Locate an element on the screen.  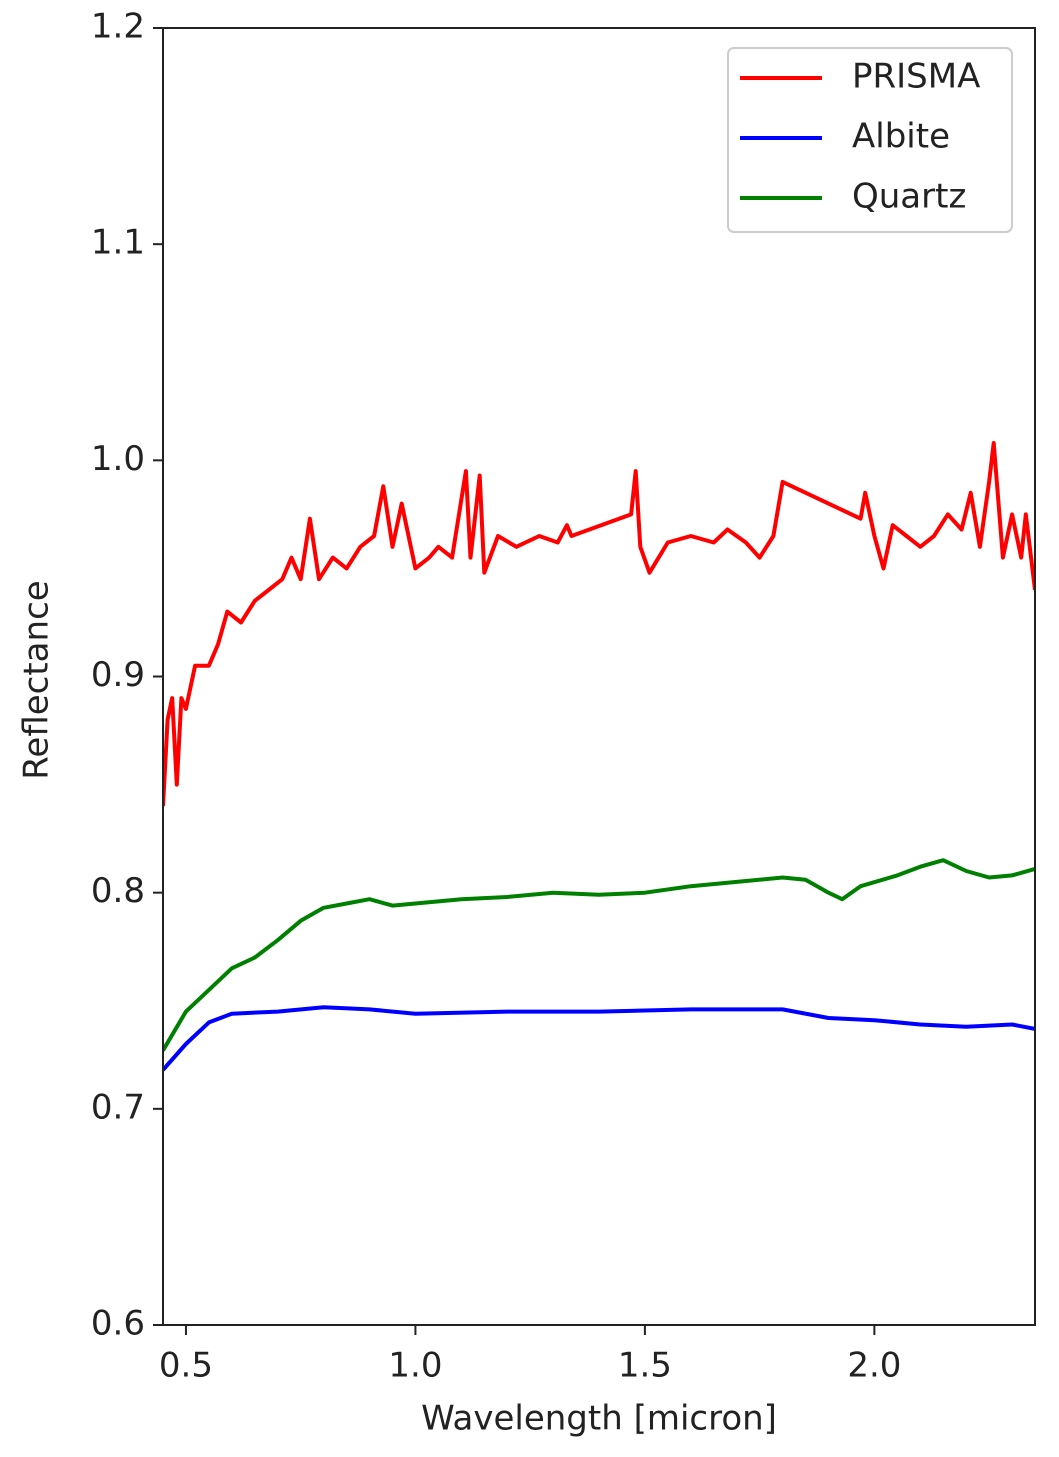
legend-label: Quartz is located at coordinates (909, 197).